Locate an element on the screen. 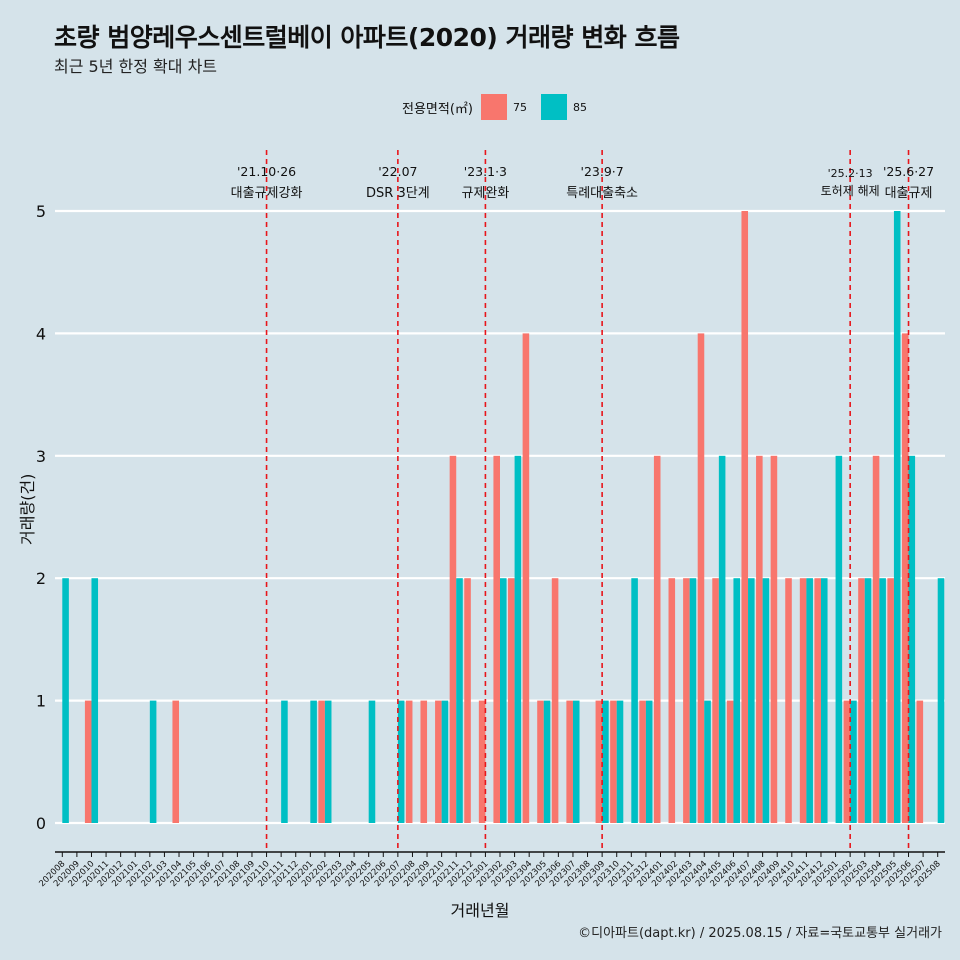 Image resolution: width=960 pixels, height=960 pixels. legend: 전용면적(㎡) 75 85 is located at coordinates (501, 107).